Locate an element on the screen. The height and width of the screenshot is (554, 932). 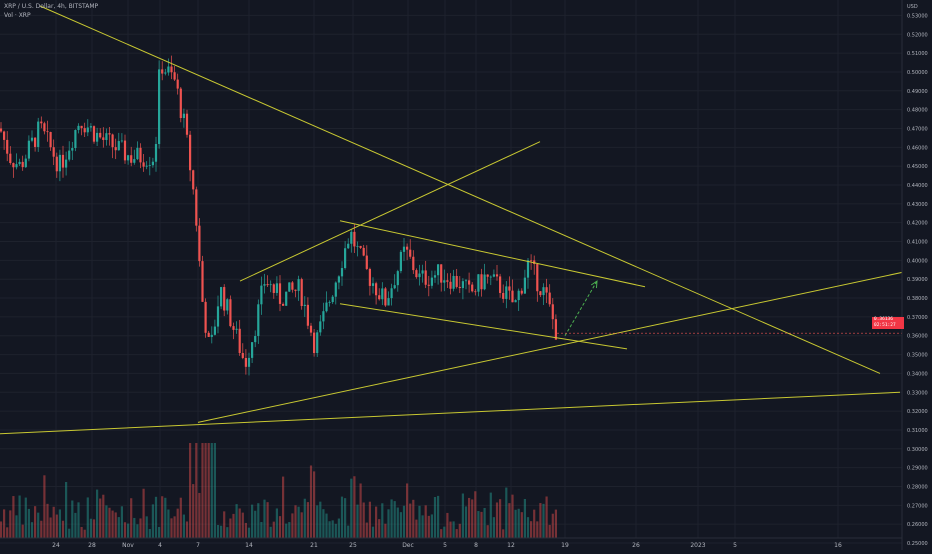
price-tick-label: 0.30000 is located at coordinates (917, 450).